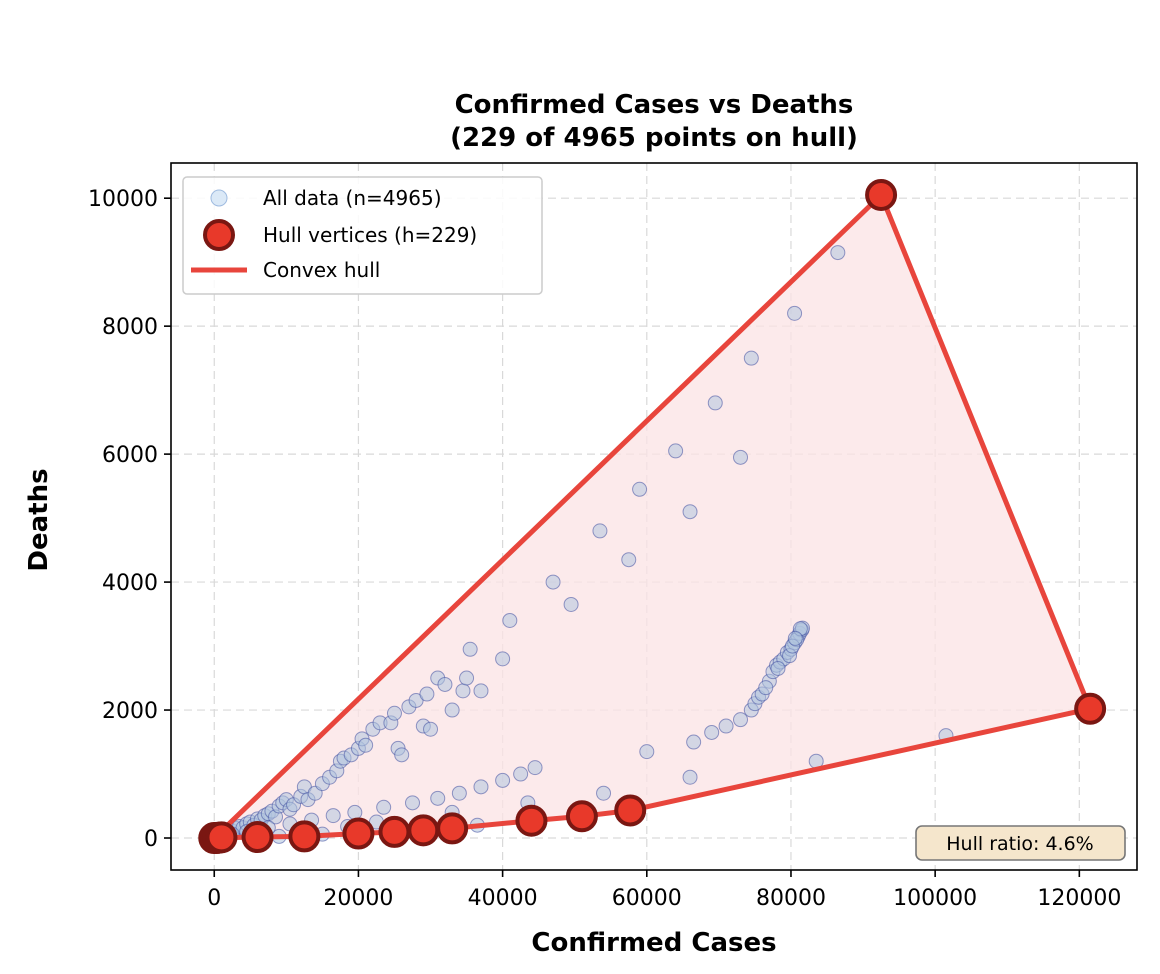 The width and height of the screenshot is (1160, 974). What do you see at coordinates (130, 711) in the screenshot?
I see `y-tick-label-1: 2000` at bounding box center [130, 711].